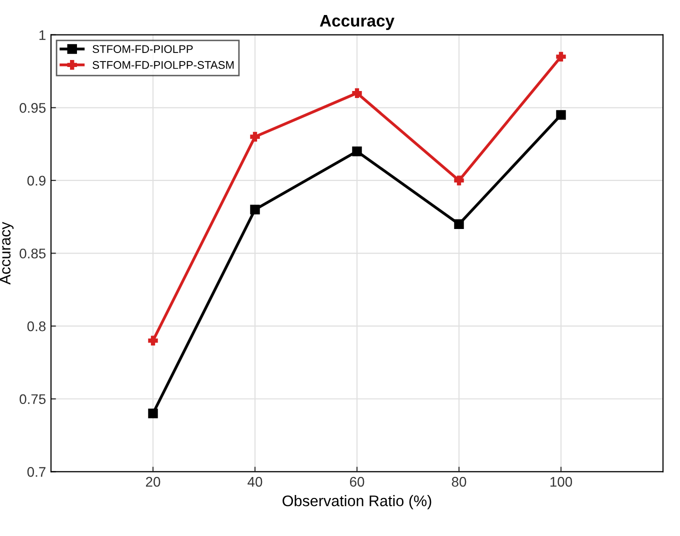 The width and height of the screenshot is (680, 536). What do you see at coordinates (33, 399) in the screenshot?
I see `y-tick-label: 0.75` at bounding box center [33, 399].